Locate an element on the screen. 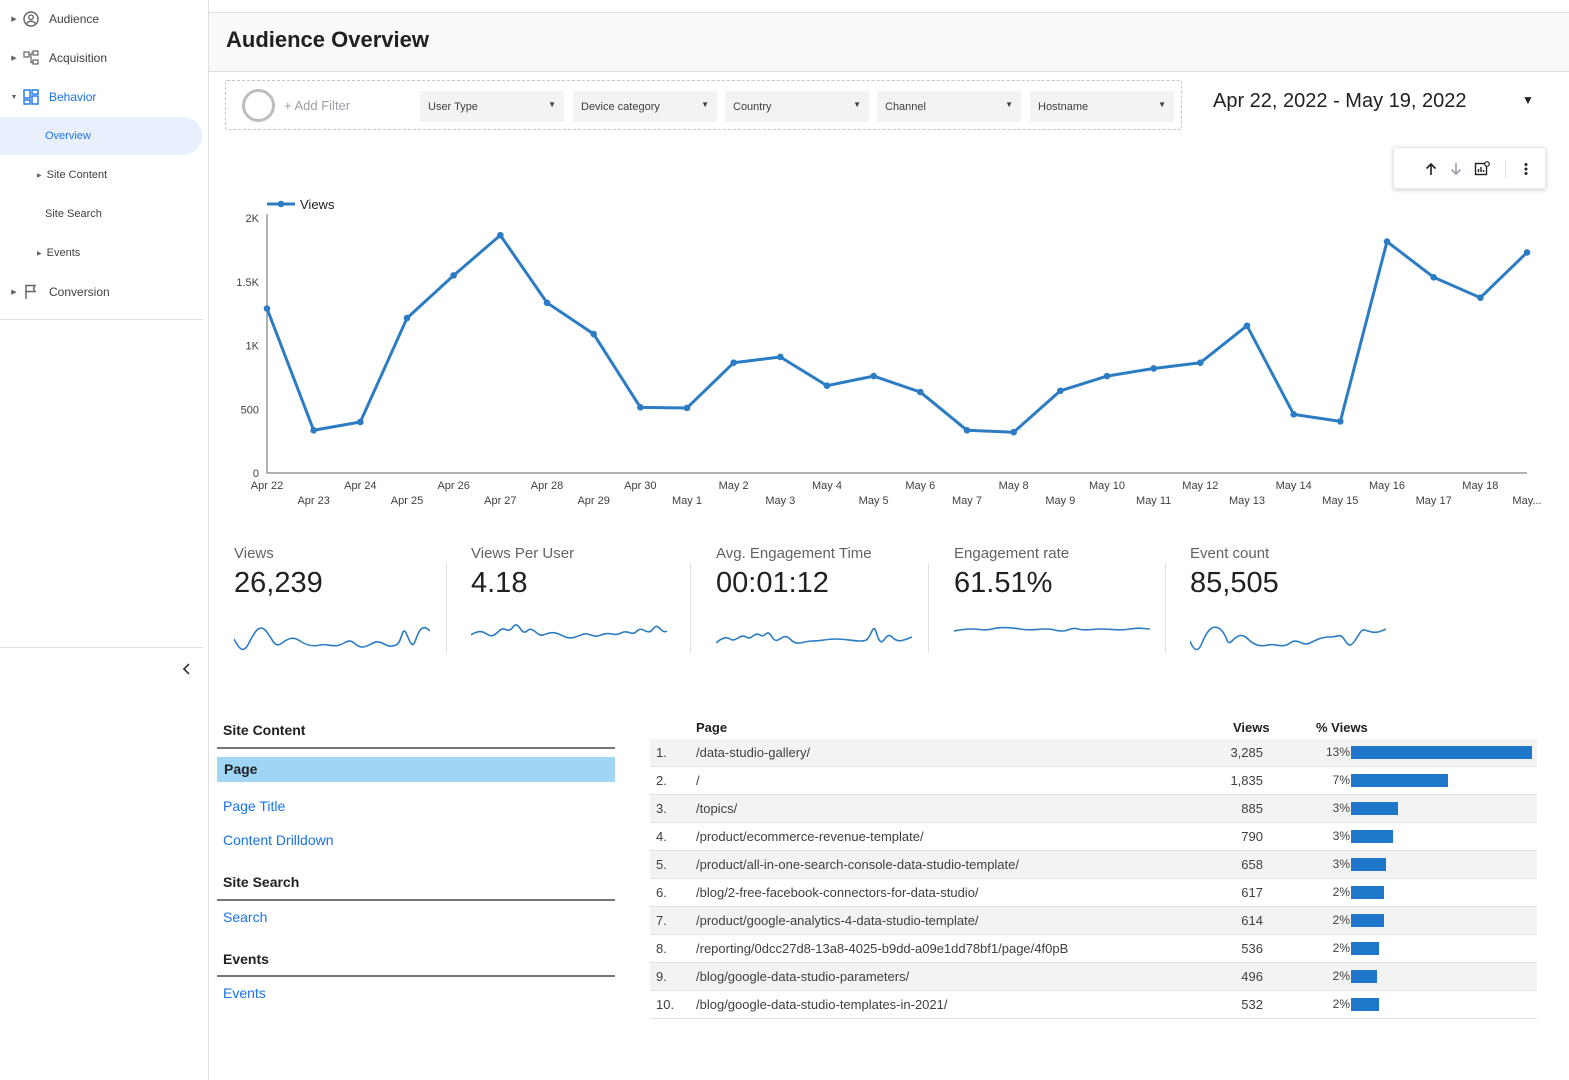  row-pct-views: 2% is located at coordinates (1341, 1004).